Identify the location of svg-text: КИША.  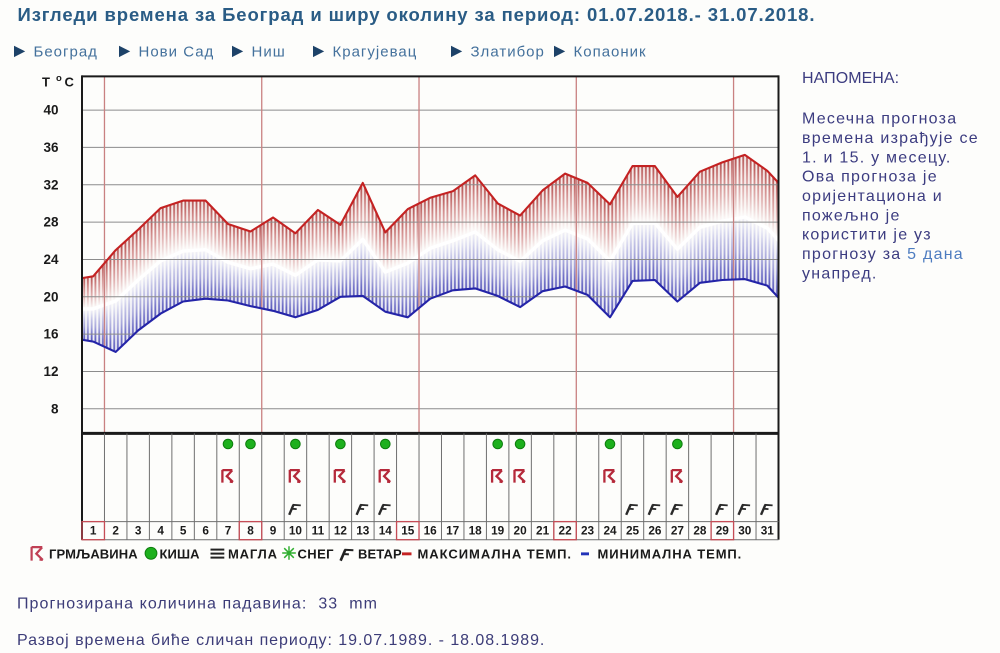
(180, 554).